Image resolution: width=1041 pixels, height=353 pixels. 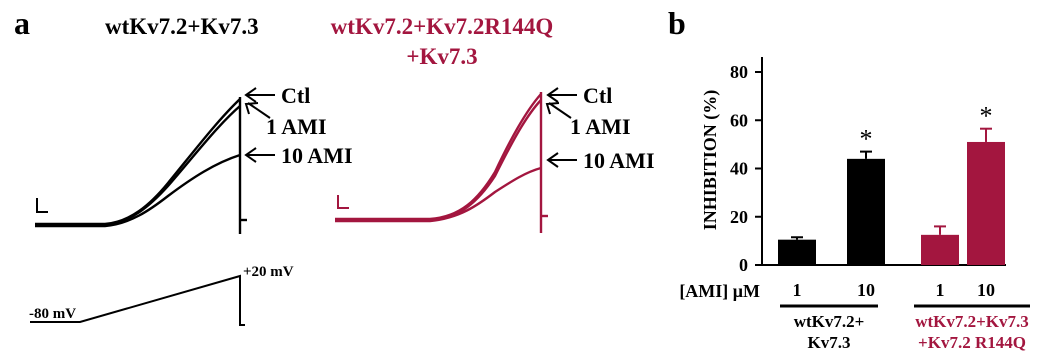 What do you see at coordinates (438, 194) in the screenshot?
I see `mutant-trace-10ami` at bounding box center [438, 194].